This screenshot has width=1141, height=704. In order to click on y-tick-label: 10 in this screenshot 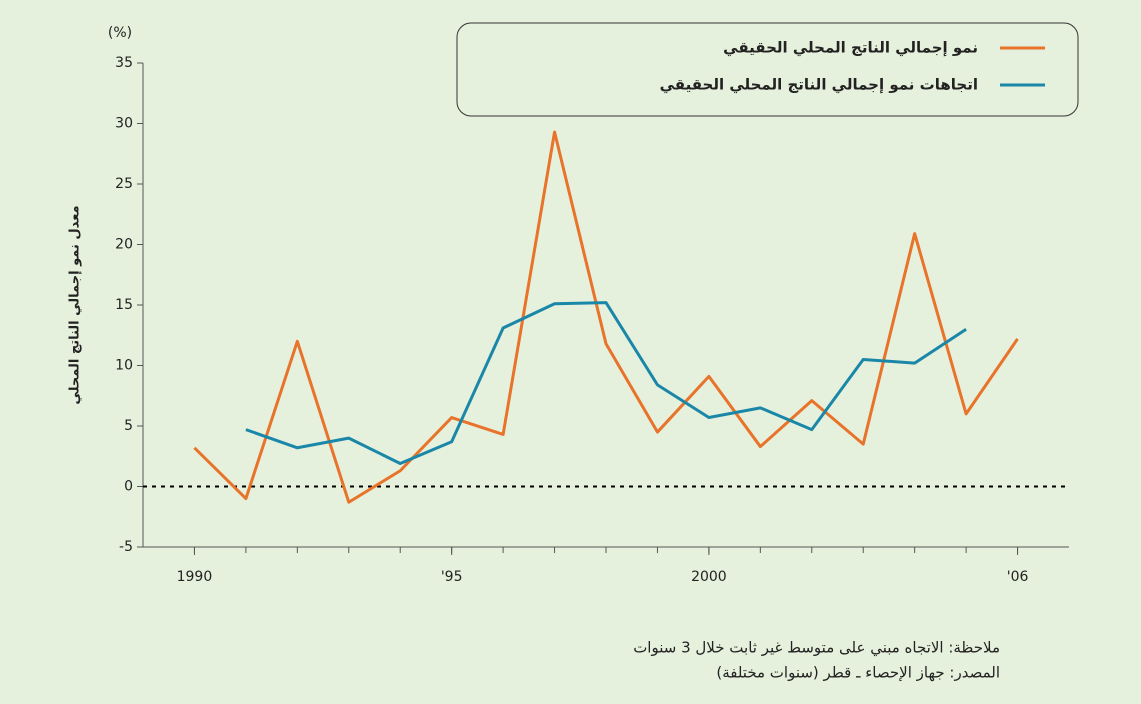, I will do `click(124, 366)`.